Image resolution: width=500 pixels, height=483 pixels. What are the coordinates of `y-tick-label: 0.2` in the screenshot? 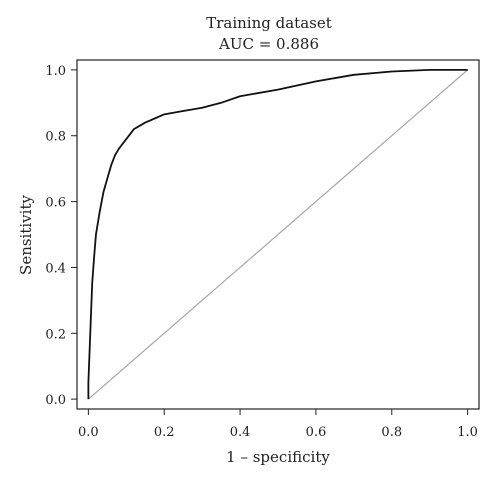 It's located at (55, 334).